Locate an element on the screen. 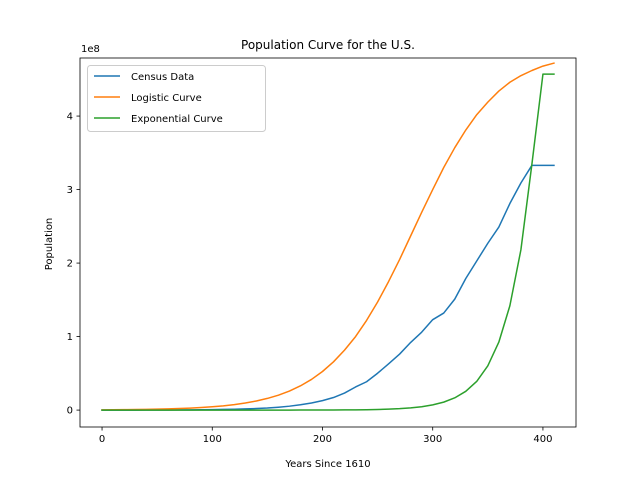  chart-title: Population Curve for the U.S. is located at coordinates (328, 45).